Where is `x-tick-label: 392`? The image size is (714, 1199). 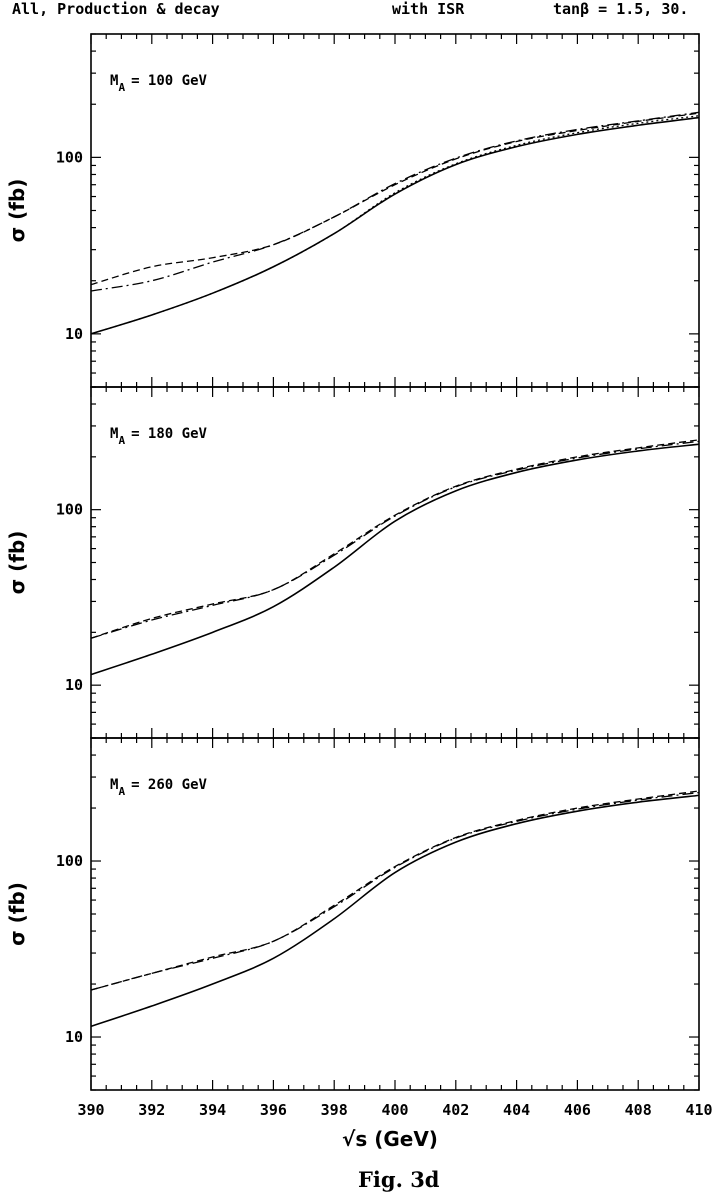
x-tick-label: 392 is located at coordinates (151, 1110).